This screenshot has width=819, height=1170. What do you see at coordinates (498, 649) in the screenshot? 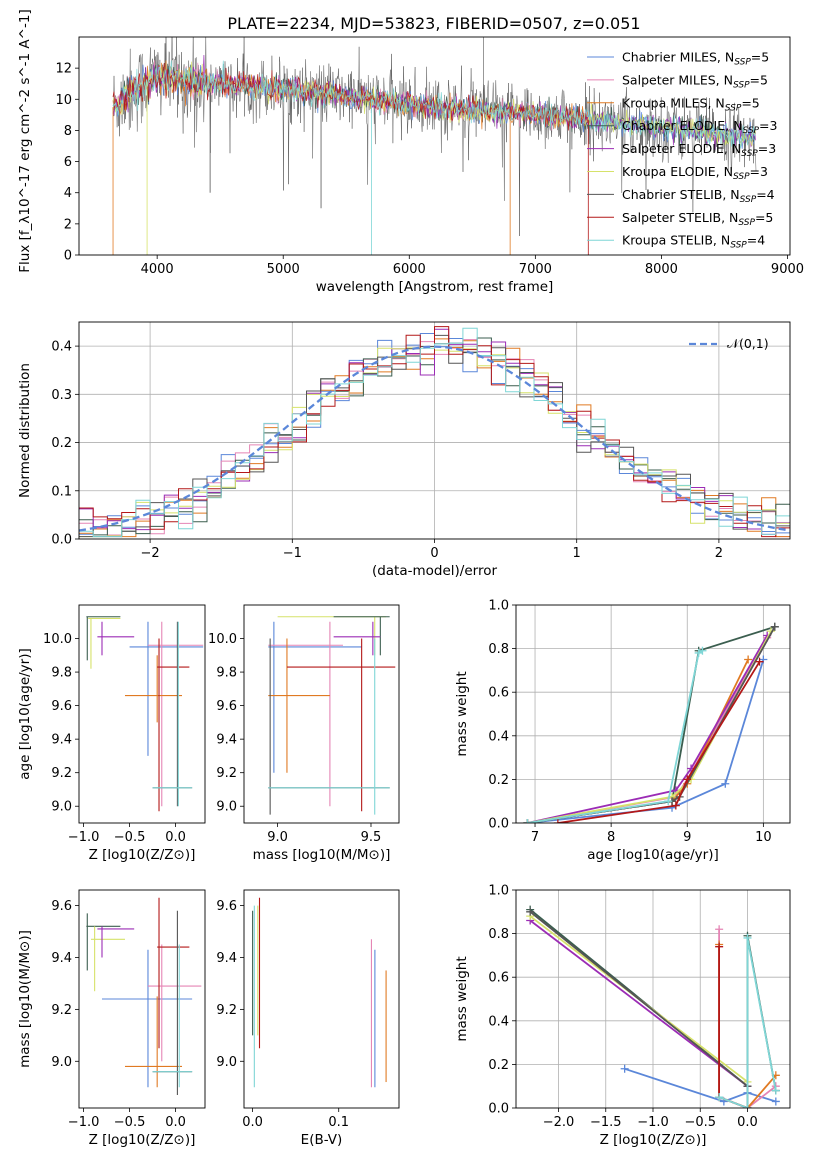
I see `y-tick-label: 0.8` at bounding box center [498, 649].